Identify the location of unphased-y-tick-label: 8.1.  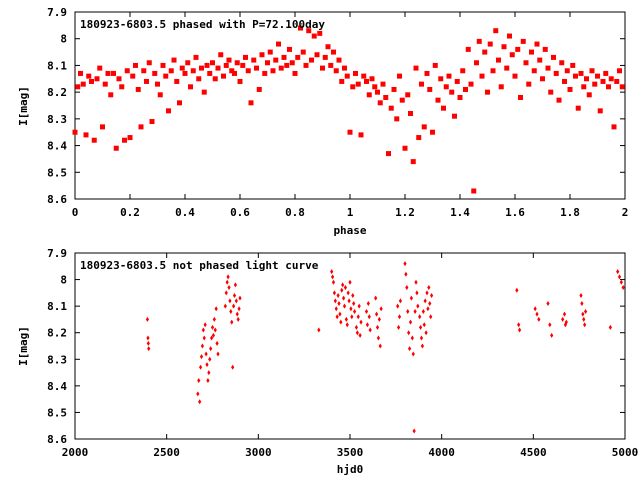
(57, 306).